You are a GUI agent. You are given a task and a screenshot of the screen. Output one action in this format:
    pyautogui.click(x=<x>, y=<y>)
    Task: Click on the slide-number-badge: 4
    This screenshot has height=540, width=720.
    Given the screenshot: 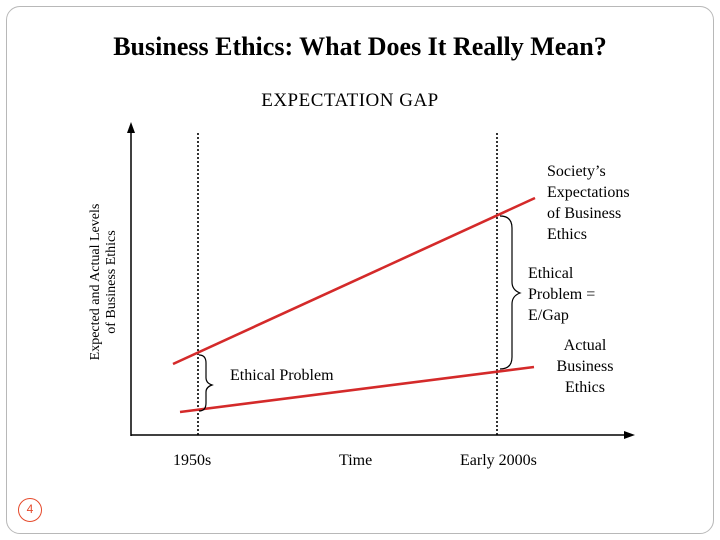 What is the action you would take?
    pyautogui.click(x=30, y=510)
    